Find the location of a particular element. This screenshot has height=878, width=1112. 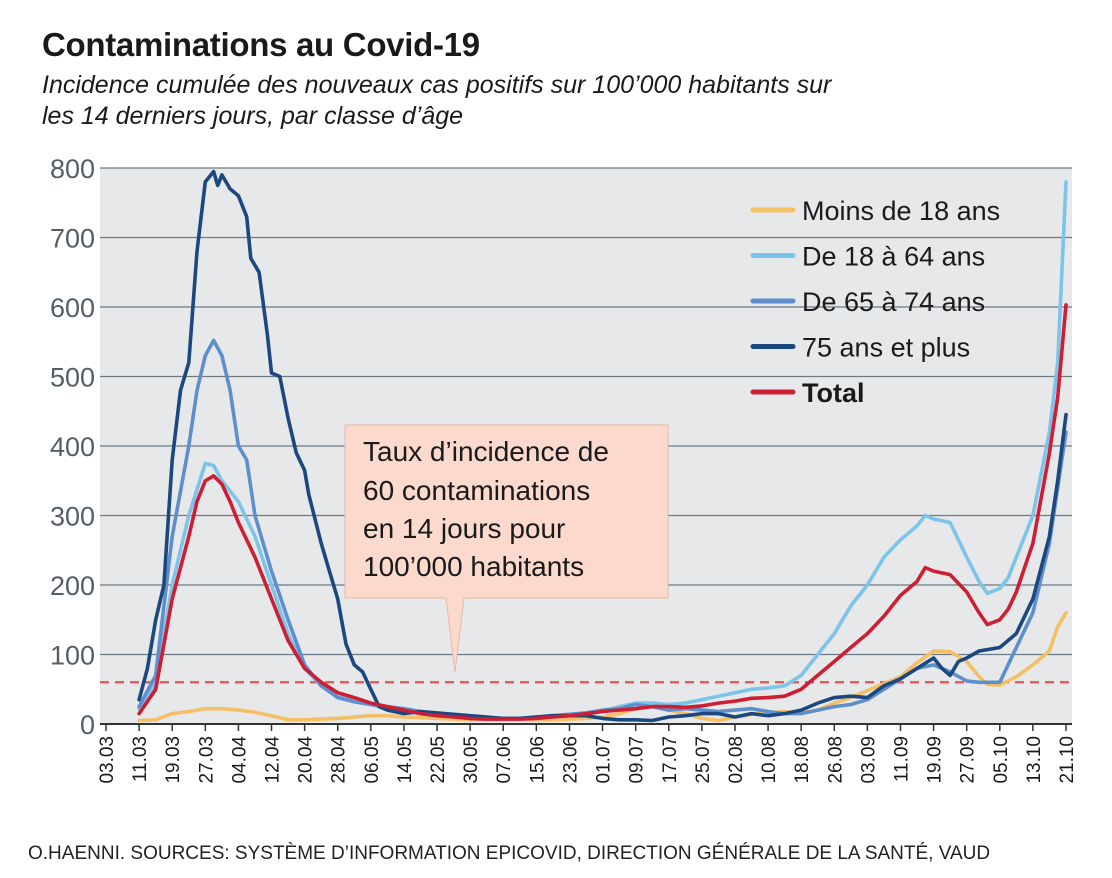

x-tick-label: 17.07 is located at coordinates (670, 760).